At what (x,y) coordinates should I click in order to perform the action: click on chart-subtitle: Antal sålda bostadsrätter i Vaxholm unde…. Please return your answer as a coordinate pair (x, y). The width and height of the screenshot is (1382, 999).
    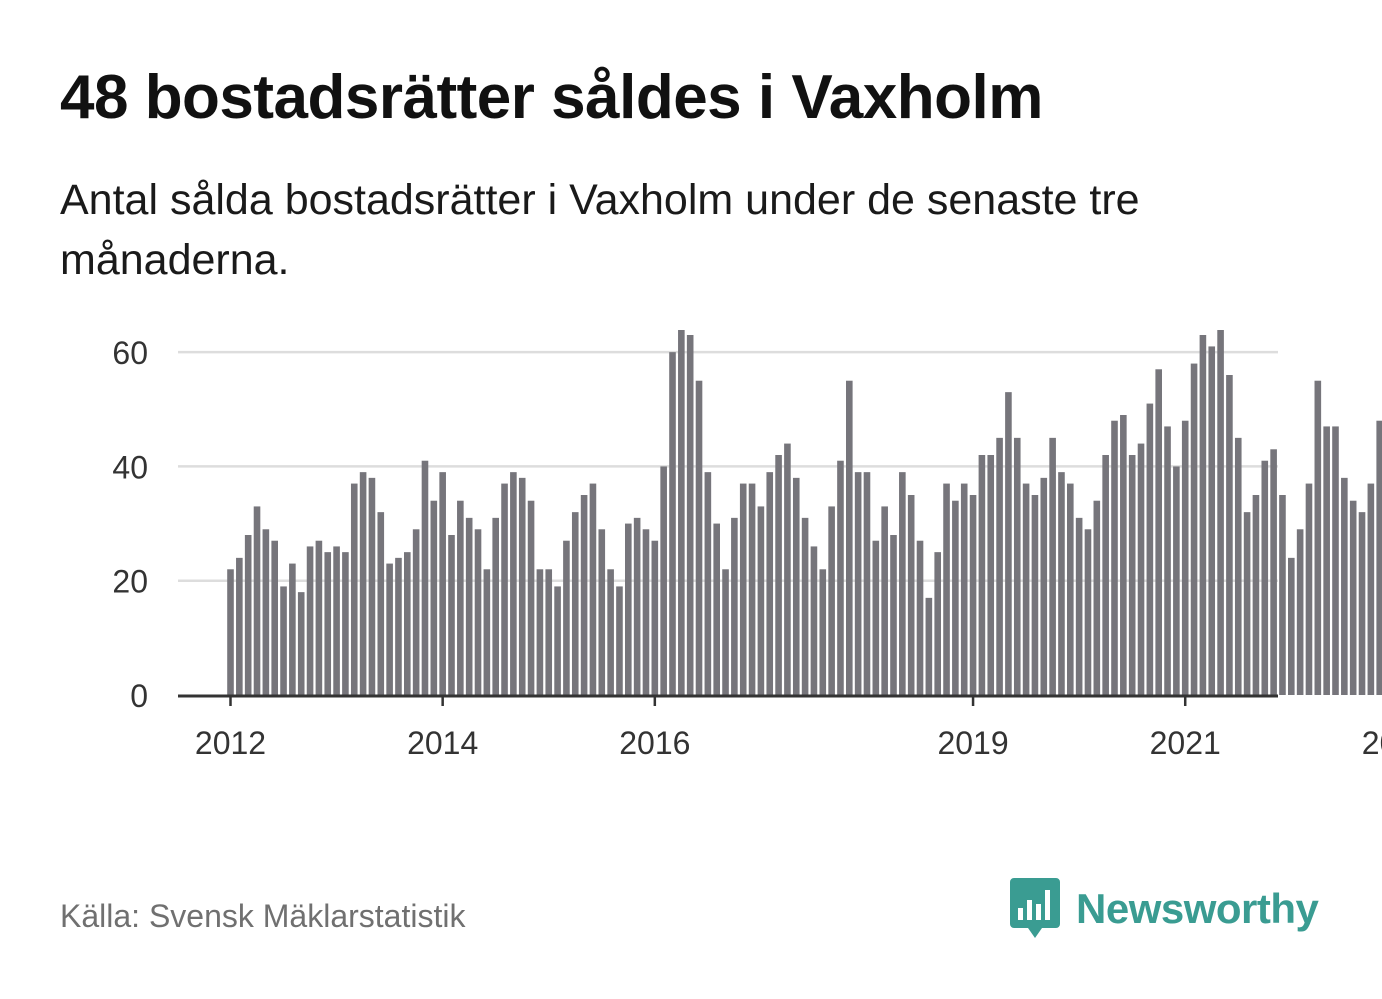
    Looking at the image, I should click on (600, 230).